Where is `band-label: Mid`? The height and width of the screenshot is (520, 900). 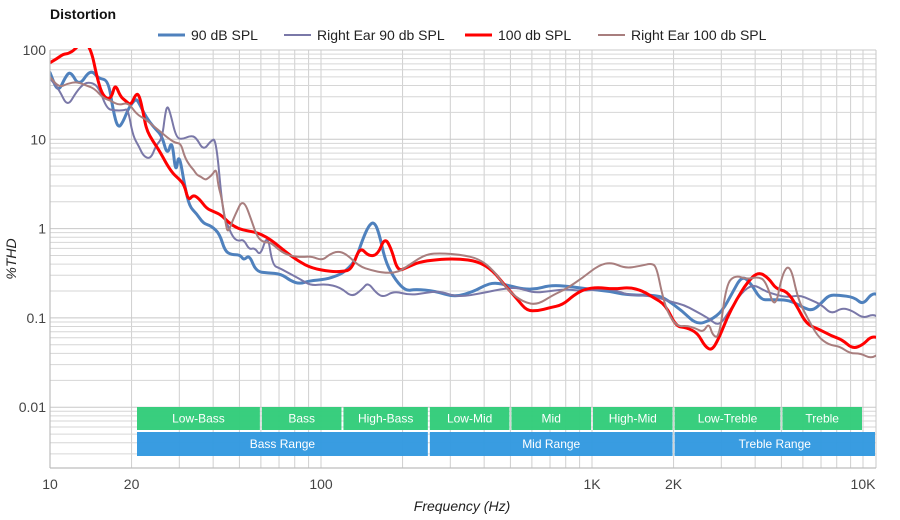
band-label: Mid is located at coordinates (551, 419).